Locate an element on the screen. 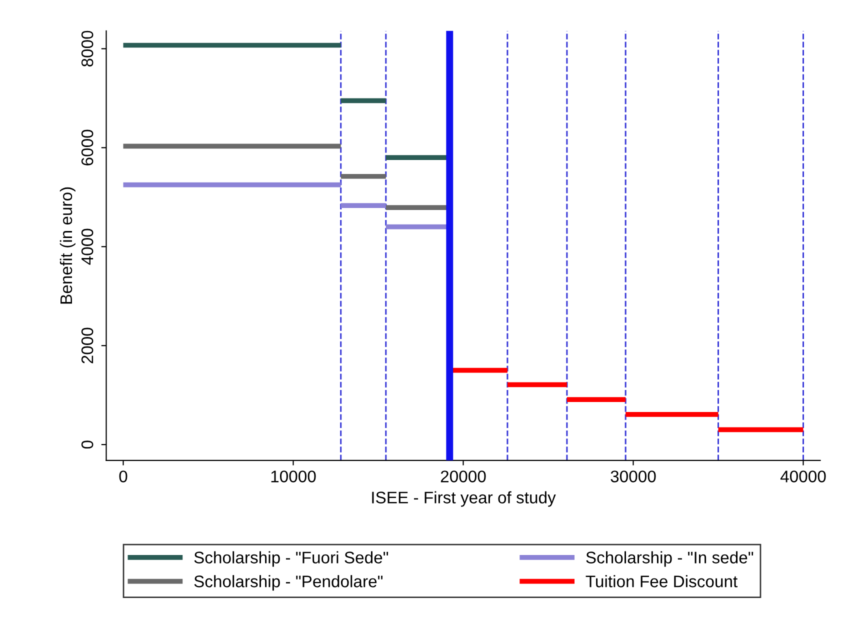 This screenshot has width=850, height=618. x-tick-label: 20000 is located at coordinates (463, 476).